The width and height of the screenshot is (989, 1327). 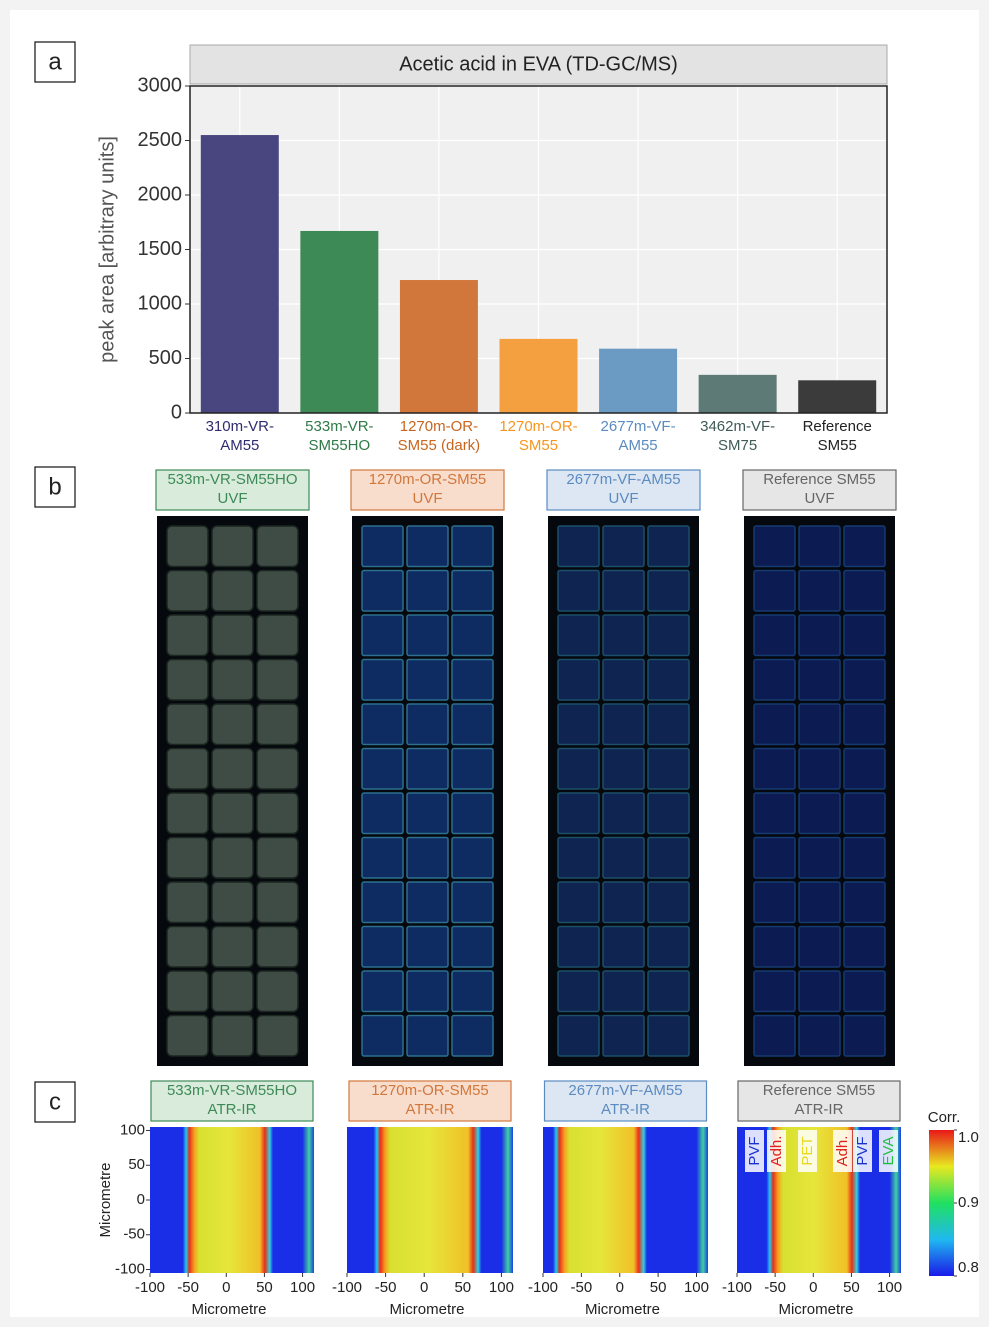 I want to click on panel-letter: c, so click(x=55, y=1101).